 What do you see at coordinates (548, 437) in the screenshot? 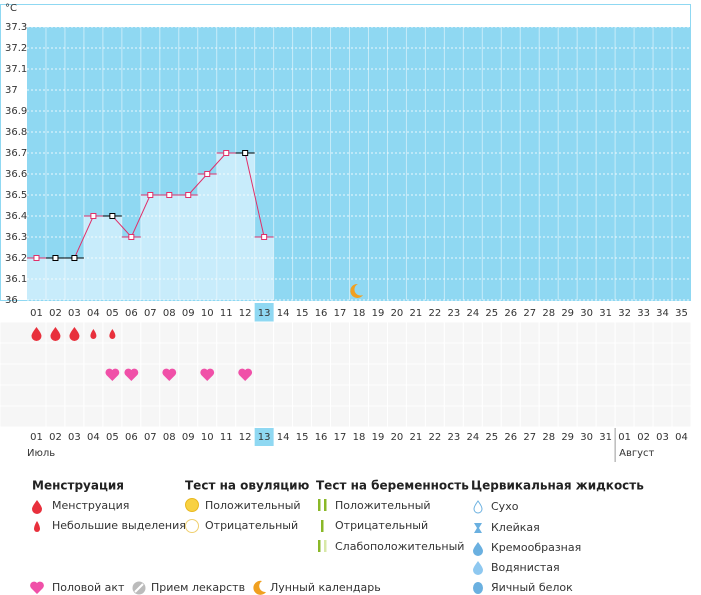
I see `date-label: 28` at bounding box center [548, 437].